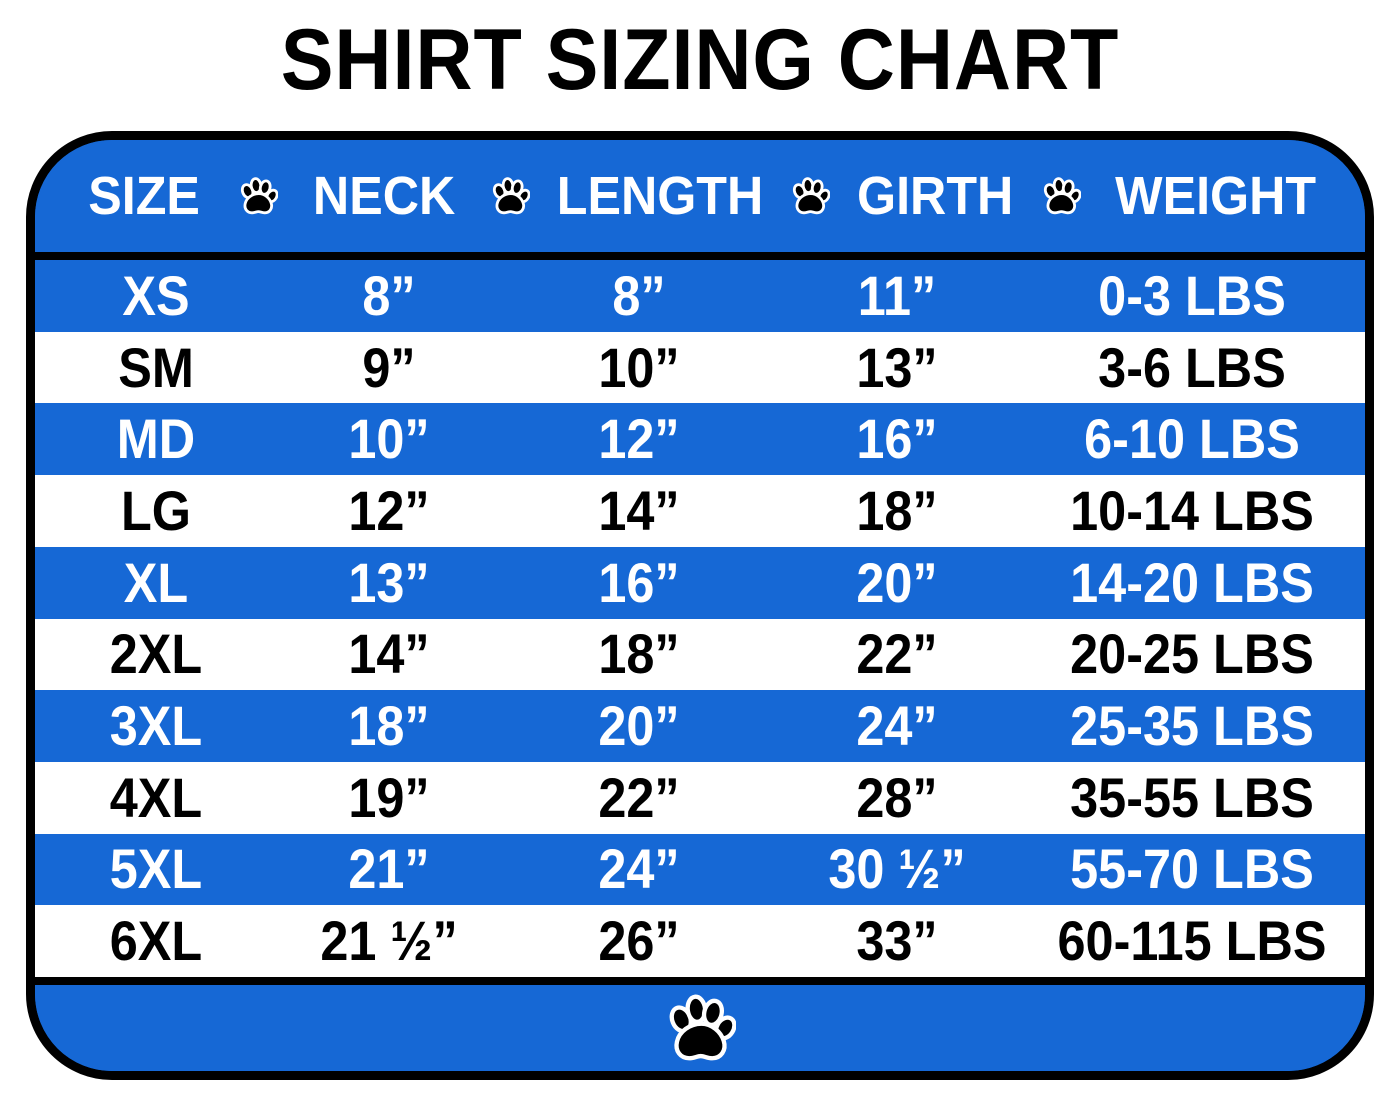 The image size is (1400, 1097). I want to click on cell-length: 22”, so click(639, 797).